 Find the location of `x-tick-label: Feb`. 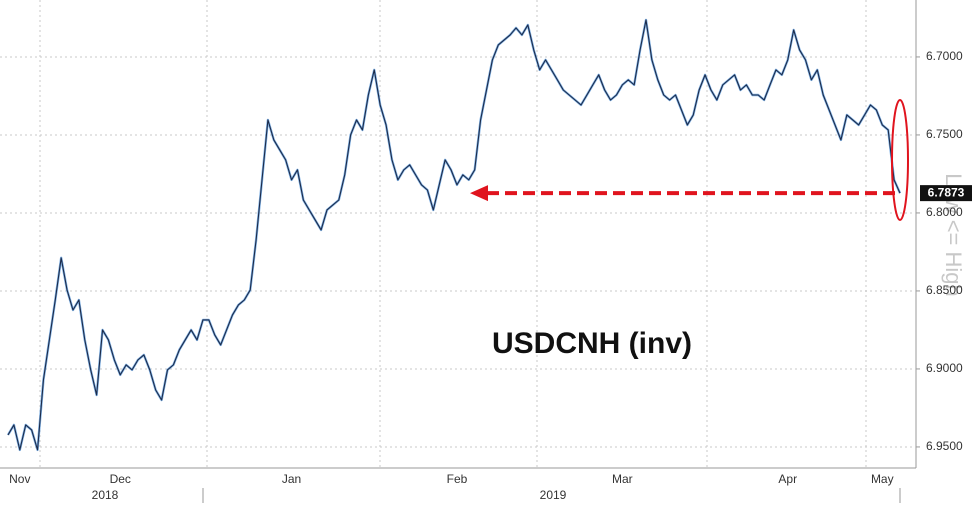

x-tick-label: Feb is located at coordinates (457, 479).